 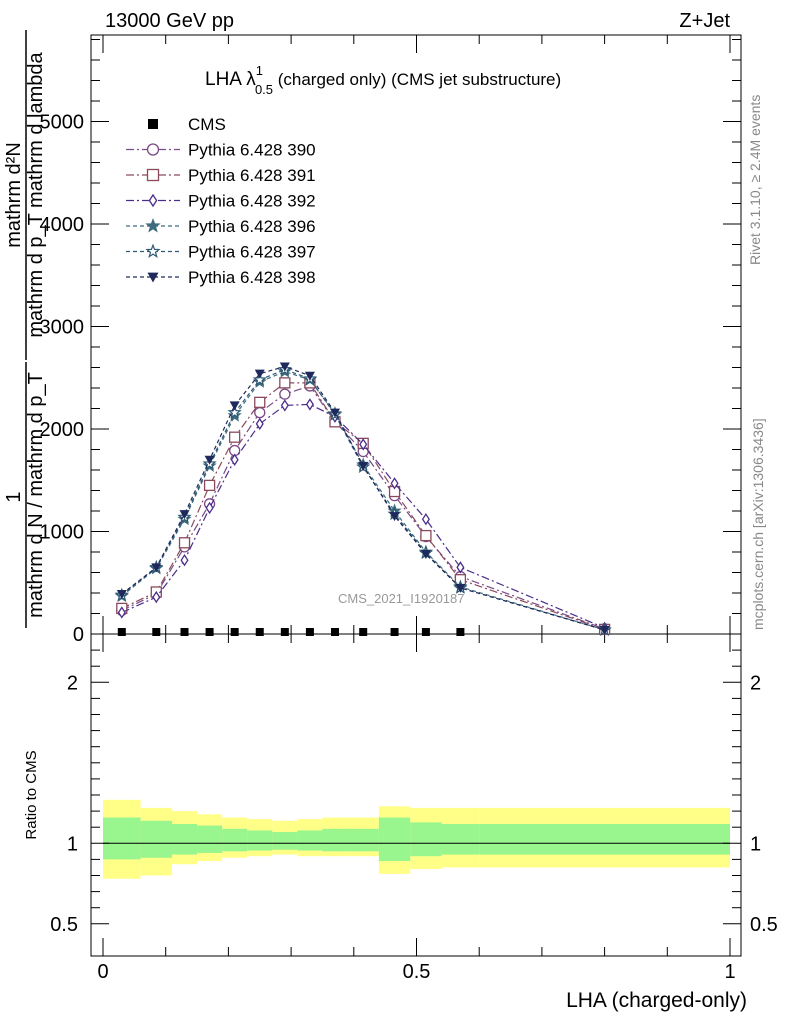 What do you see at coordinates (401, 598) in the screenshot?
I see `watermark: CMS_2021_I1920187` at bounding box center [401, 598].